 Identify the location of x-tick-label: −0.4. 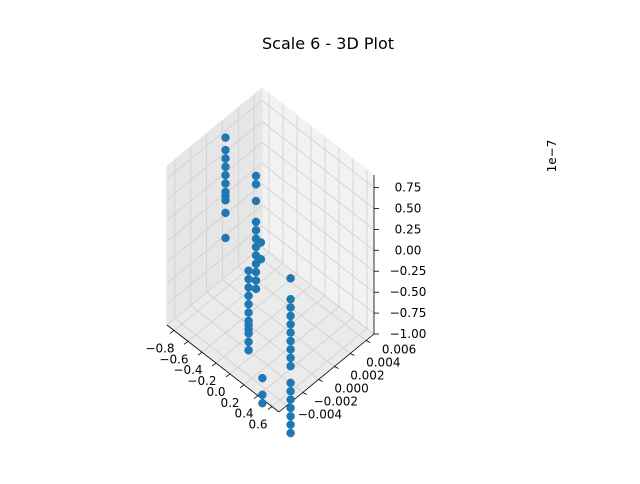
(187, 370).